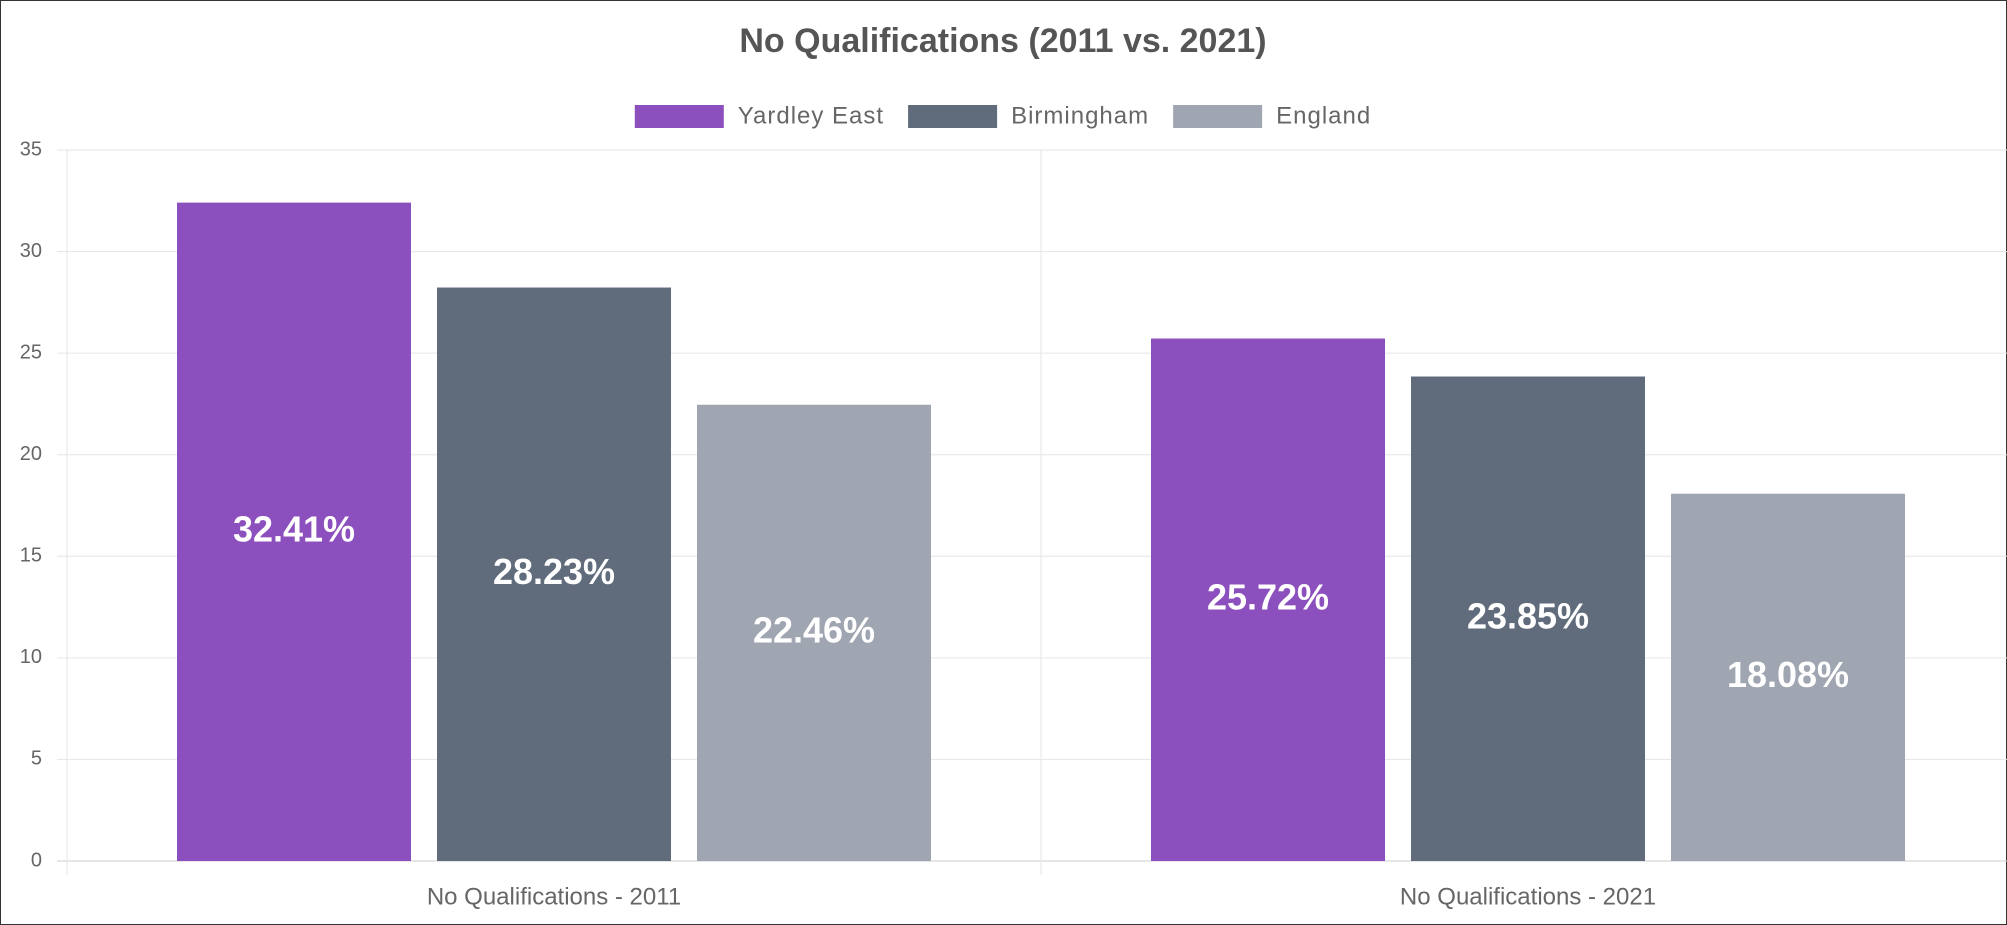 This screenshot has width=2007, height=925. Describe the element at coordinates (1268, 596) in the screenshot. I see `data-label: 25.72%` at that location.